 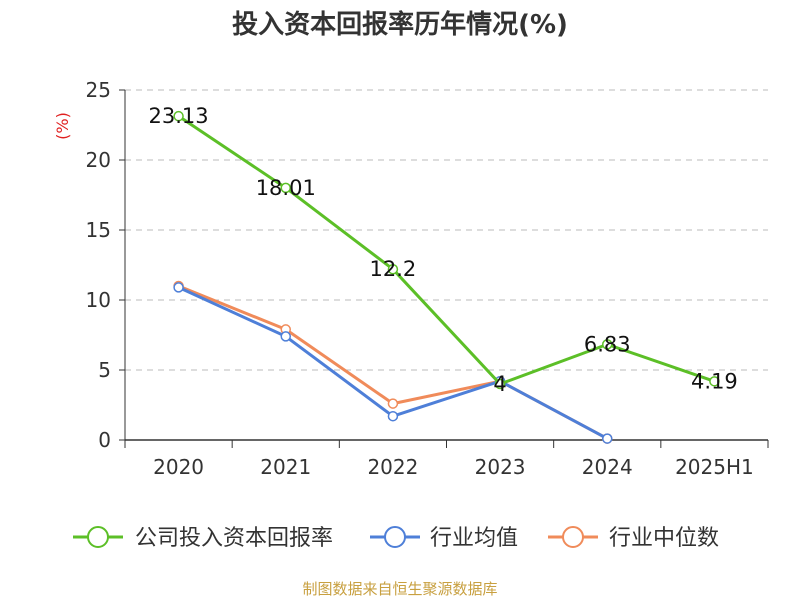 What do you see at coordinates (104, 440) in the screenshot?
I see `y-tick-label: 0` at bounding box center [104, 440].